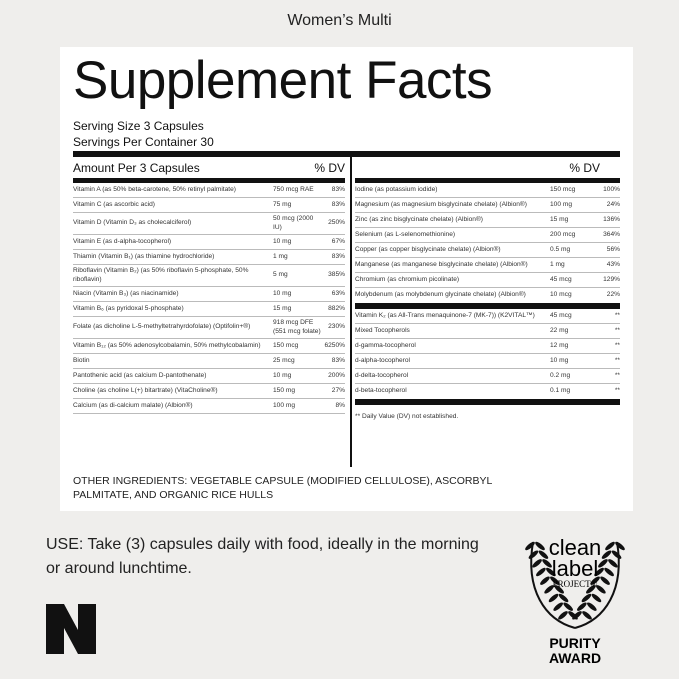 The width and height of the screenshot is (679, 679). Describe the element at coordinates (297, 327) in the screenshot. I see `nutrient-amount: 918 mcg DFE (551 mcg folate)` at that location.